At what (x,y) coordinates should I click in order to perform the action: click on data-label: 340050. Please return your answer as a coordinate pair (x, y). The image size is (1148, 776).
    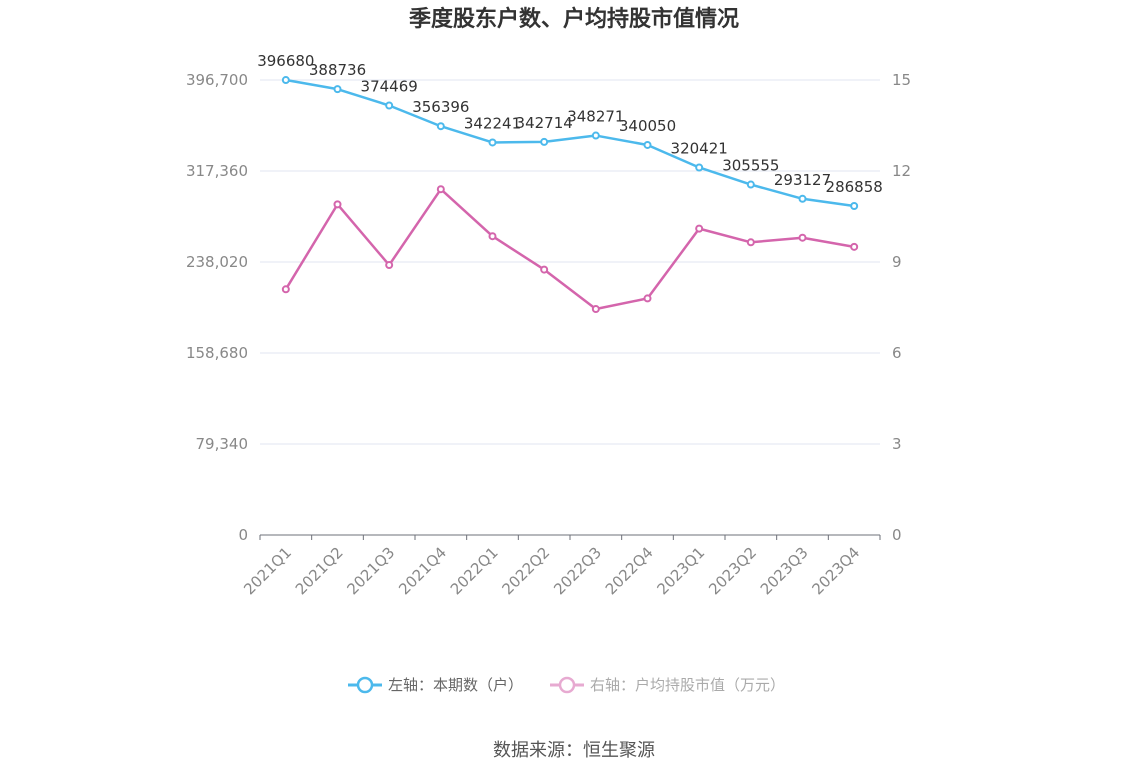
    Looking at the image, I should click on (647, 126).